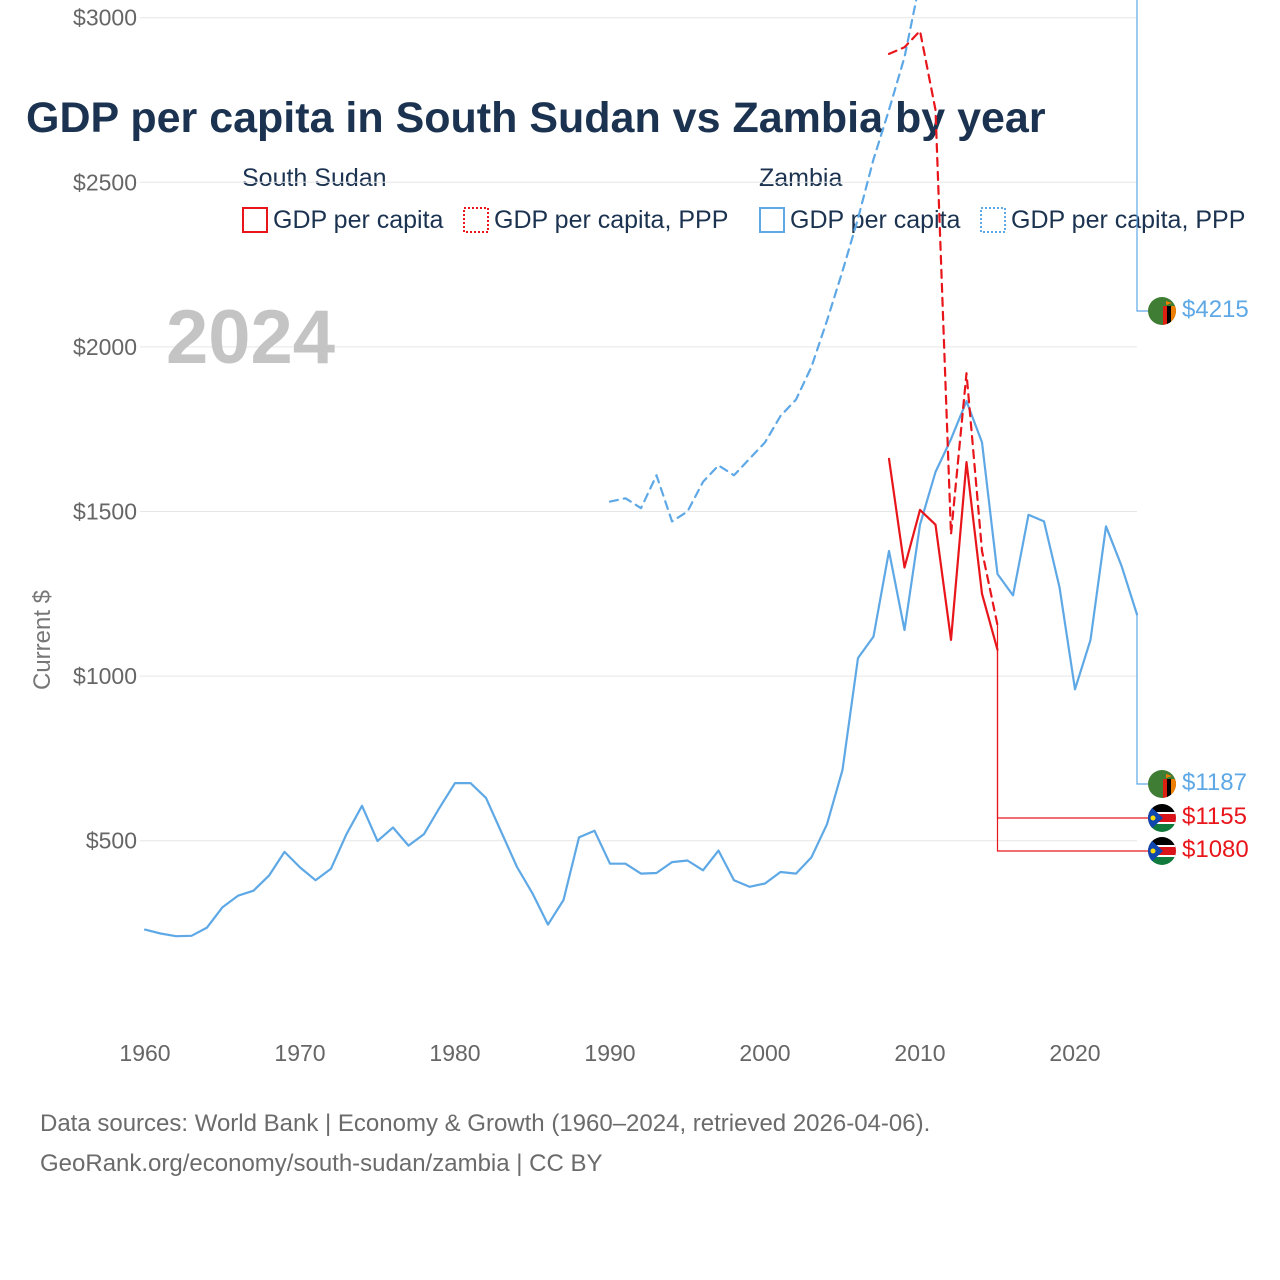  What do you see at coordinates (105, 347) in the screenshot?
I see `y-tick-label: $2000` at bounding box center [105, 347].